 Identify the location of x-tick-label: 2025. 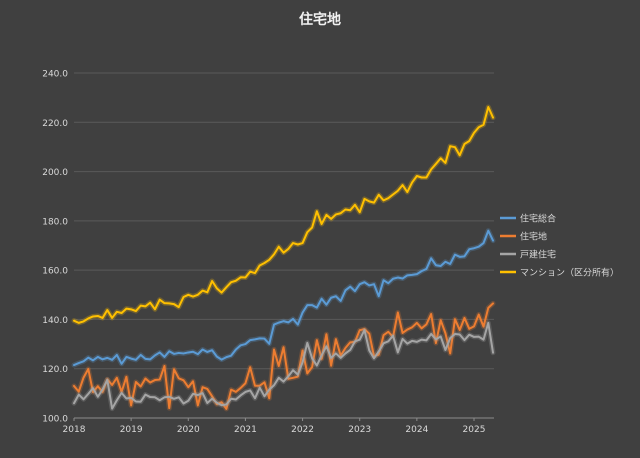
(474, 430).